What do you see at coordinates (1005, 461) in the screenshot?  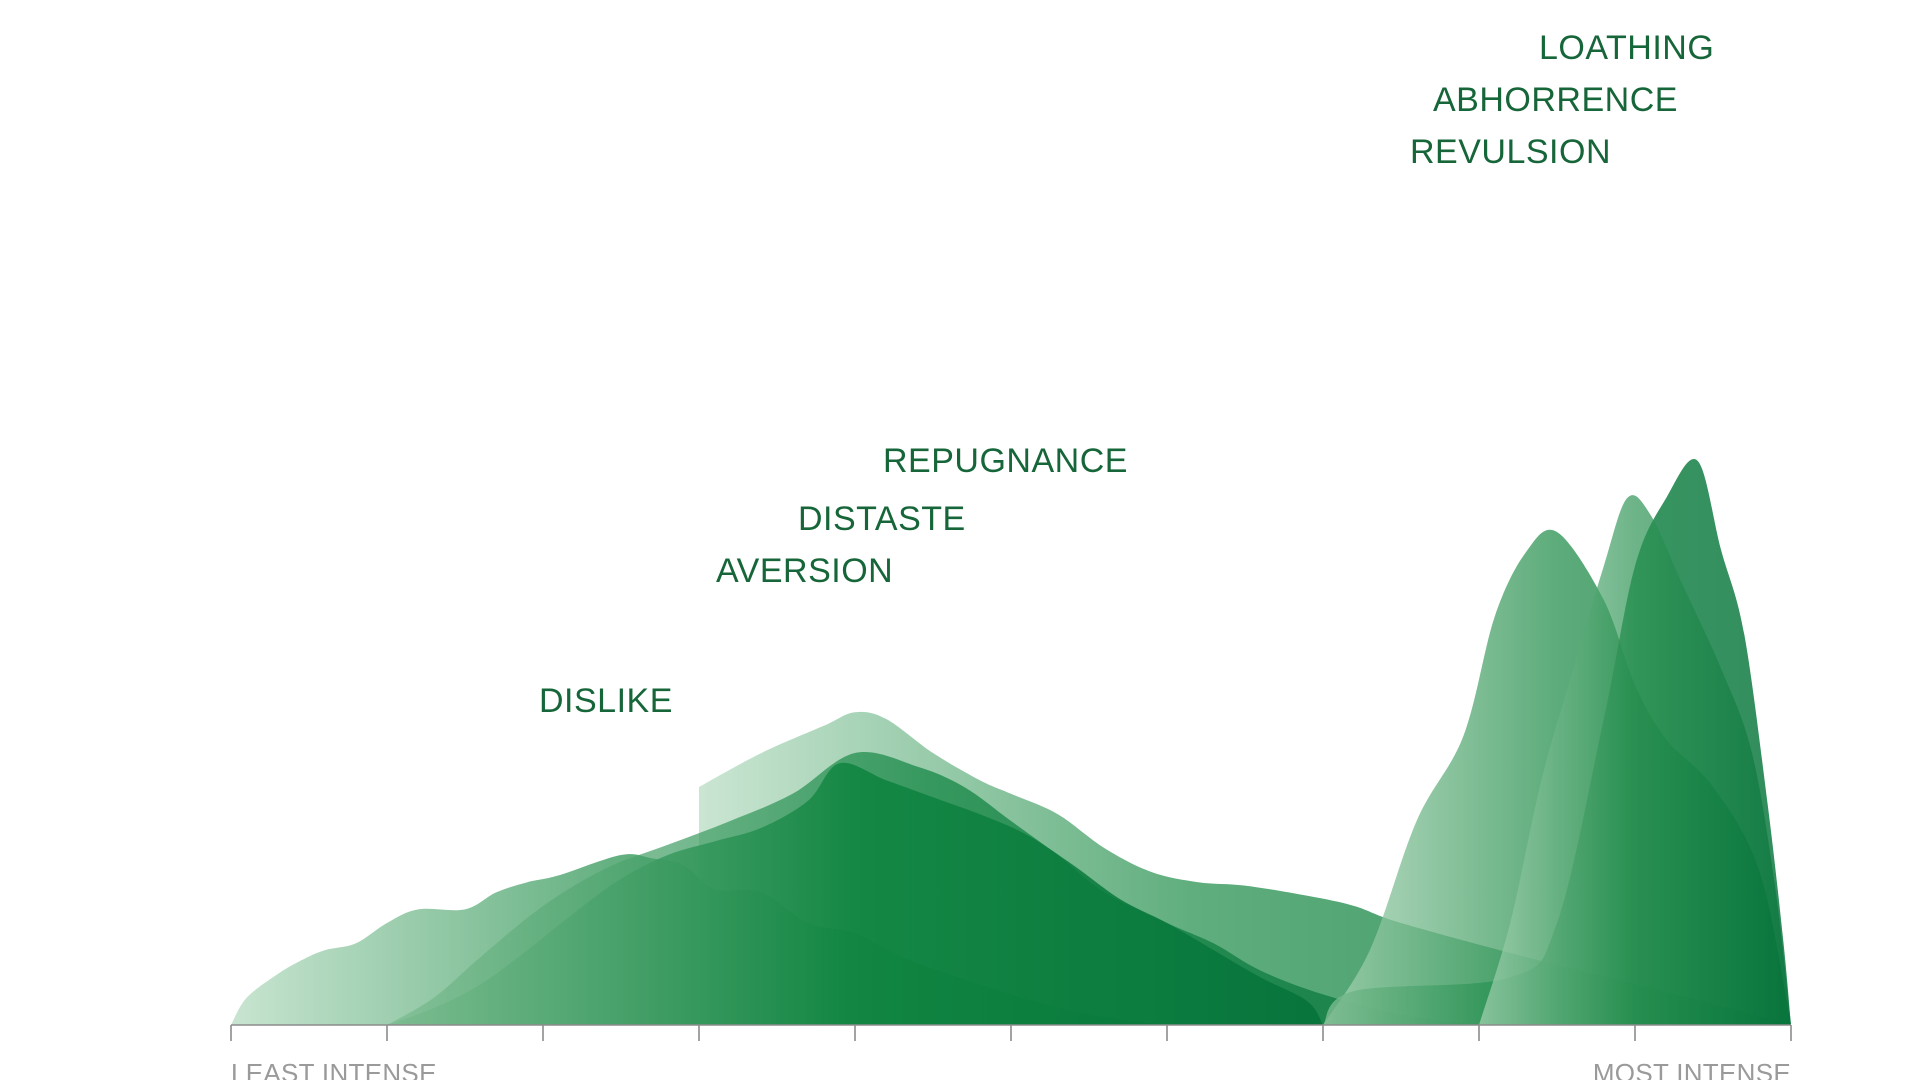 I see `label-repugnance: REPUGNANCE` at bounding box center [1005, 461].